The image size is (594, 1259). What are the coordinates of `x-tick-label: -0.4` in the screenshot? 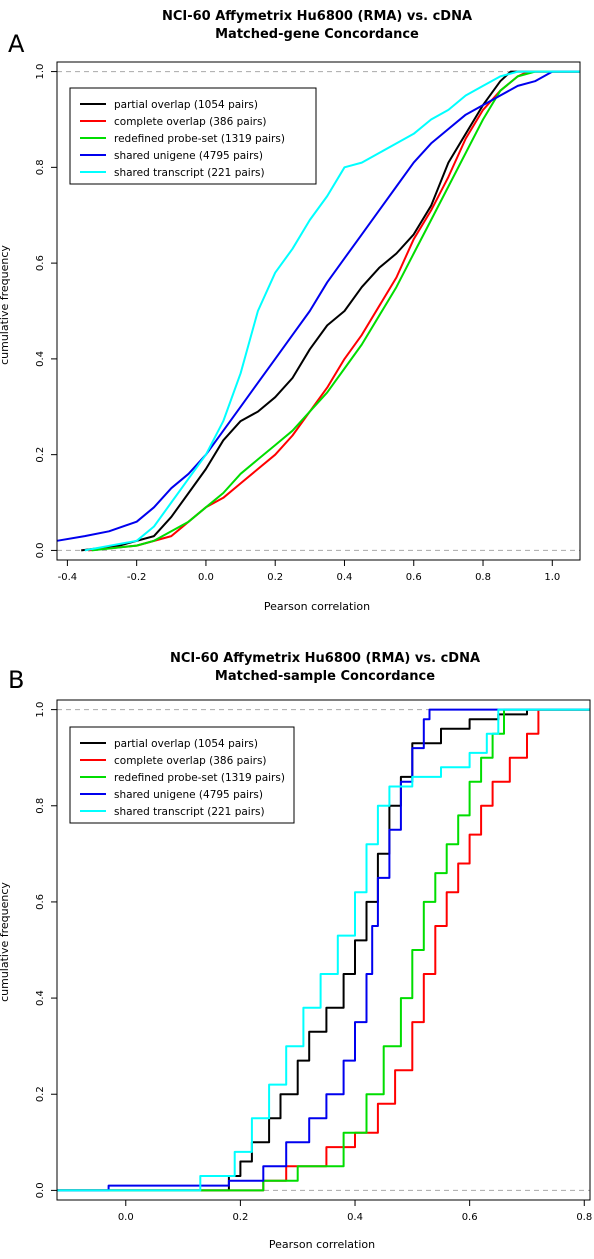 It's located at (68, 577).